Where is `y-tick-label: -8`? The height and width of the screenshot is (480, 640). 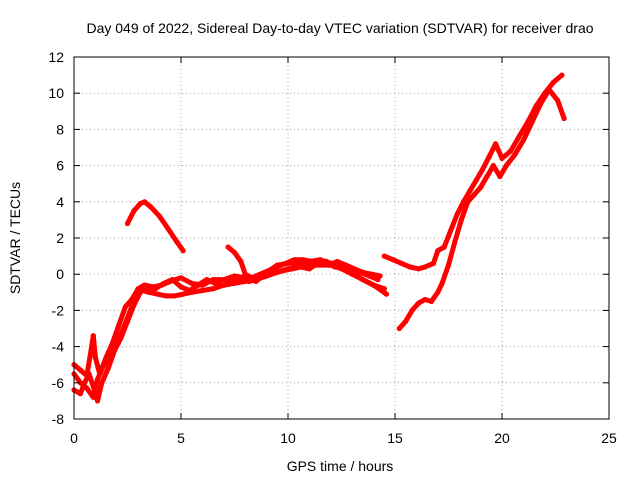
y-tick-label: -8 is located at coordinates (58, 419).